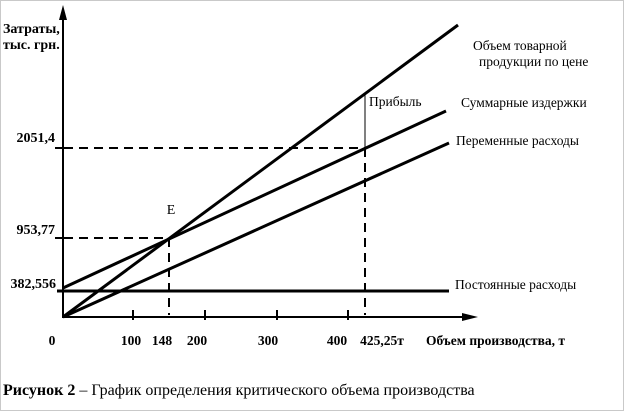 The image size is (624, 411). Describe the element at coordinates (36, 138) in the screenshot. I see `y-tick-label-2051: 2051,4` at that location.